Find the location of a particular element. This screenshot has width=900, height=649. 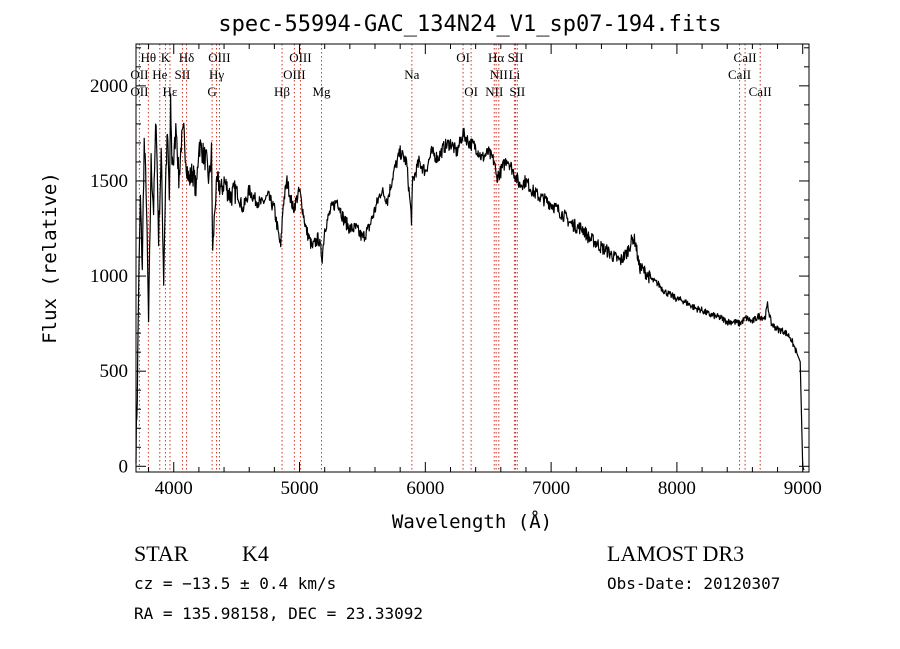

spectral-line-label: He is located at coordinates (159, 74).